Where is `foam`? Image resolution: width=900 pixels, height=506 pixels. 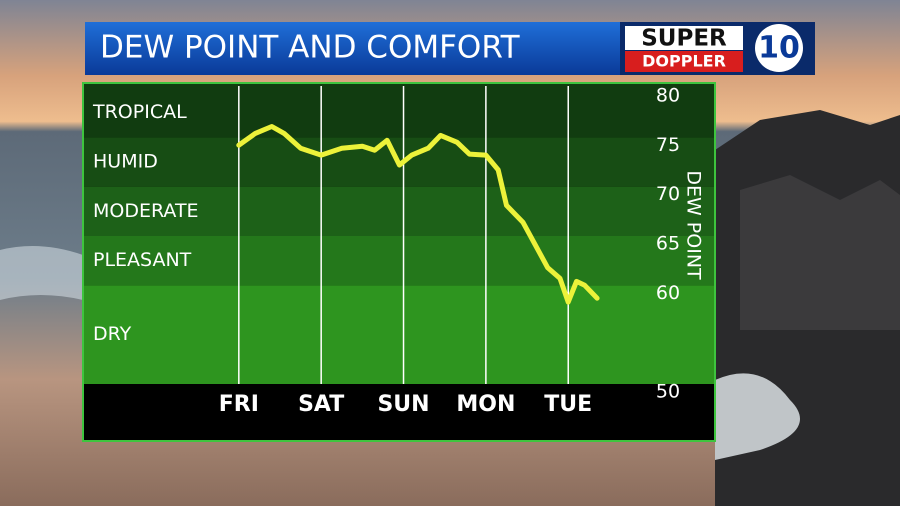 foam is located at coordinates (757, 416).